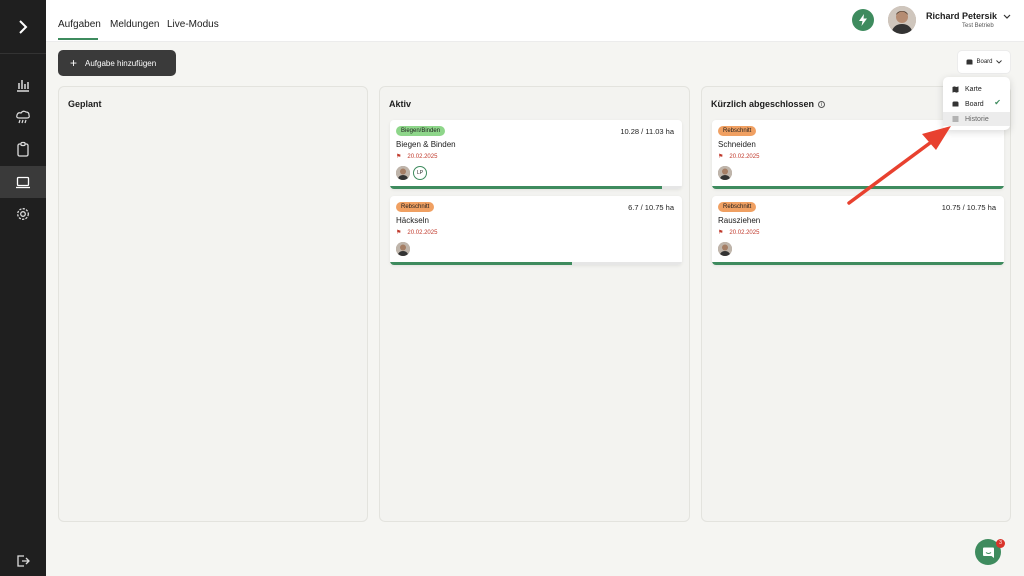  I want to click on chevron-right-icon, so click(23, 26).